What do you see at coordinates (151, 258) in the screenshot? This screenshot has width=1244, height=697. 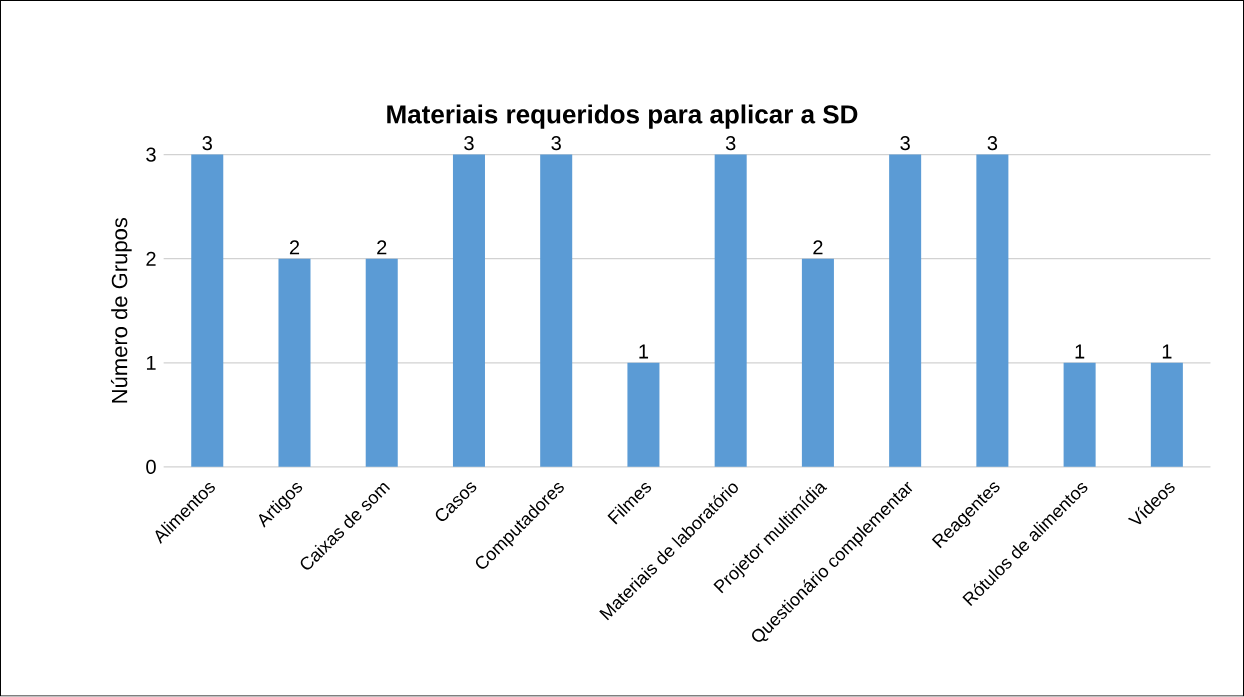 I see `y-tick-label: 2` at bounding box center [151, 258].